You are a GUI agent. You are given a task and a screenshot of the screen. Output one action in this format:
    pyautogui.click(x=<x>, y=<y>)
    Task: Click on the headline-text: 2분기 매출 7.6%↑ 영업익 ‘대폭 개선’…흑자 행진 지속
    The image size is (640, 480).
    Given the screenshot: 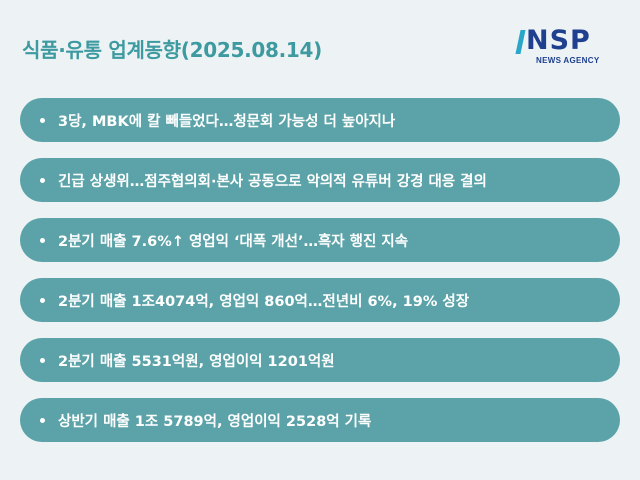 What is the action you would take?
    pyautogui.click(x=233, y=241)
    